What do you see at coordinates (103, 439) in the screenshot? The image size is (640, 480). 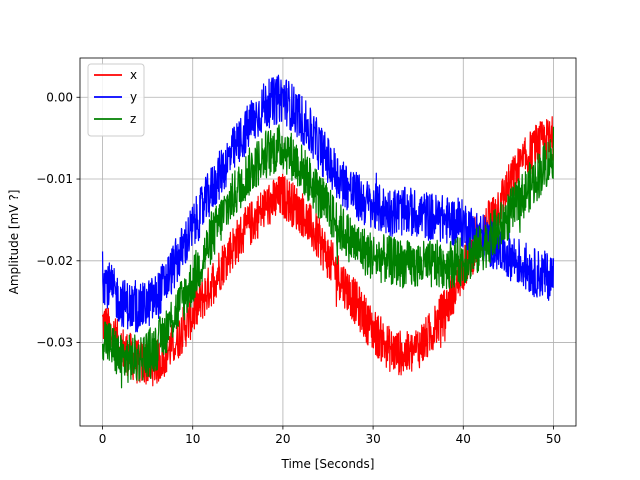 I see `x-tick-label: 0` at bounding box center [103, 439].